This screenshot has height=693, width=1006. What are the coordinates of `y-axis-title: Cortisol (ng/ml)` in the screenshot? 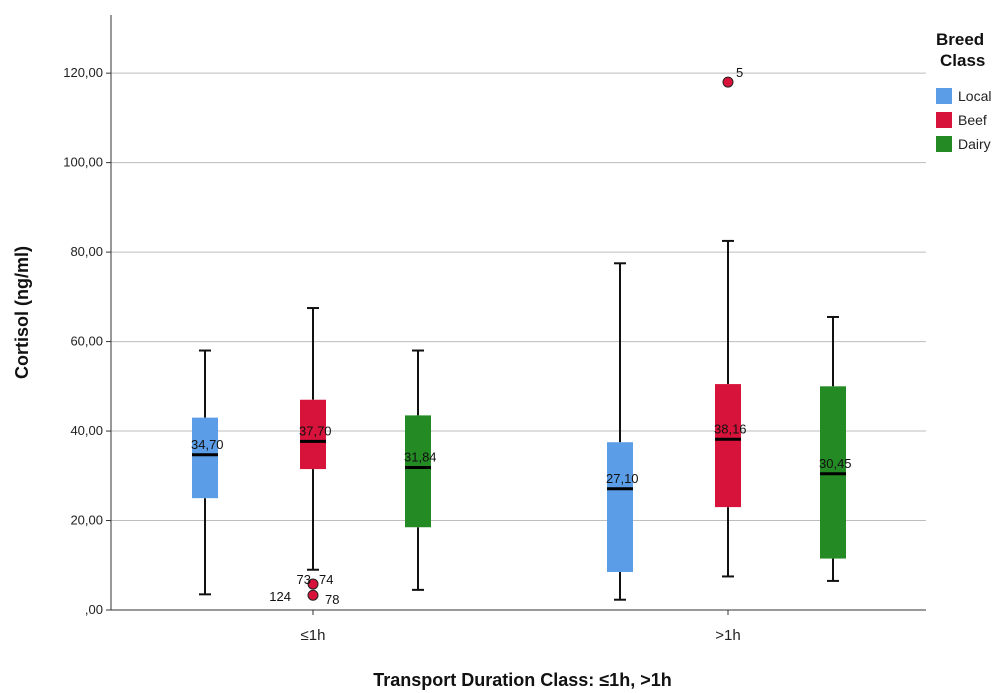 It's located at (22, 312).